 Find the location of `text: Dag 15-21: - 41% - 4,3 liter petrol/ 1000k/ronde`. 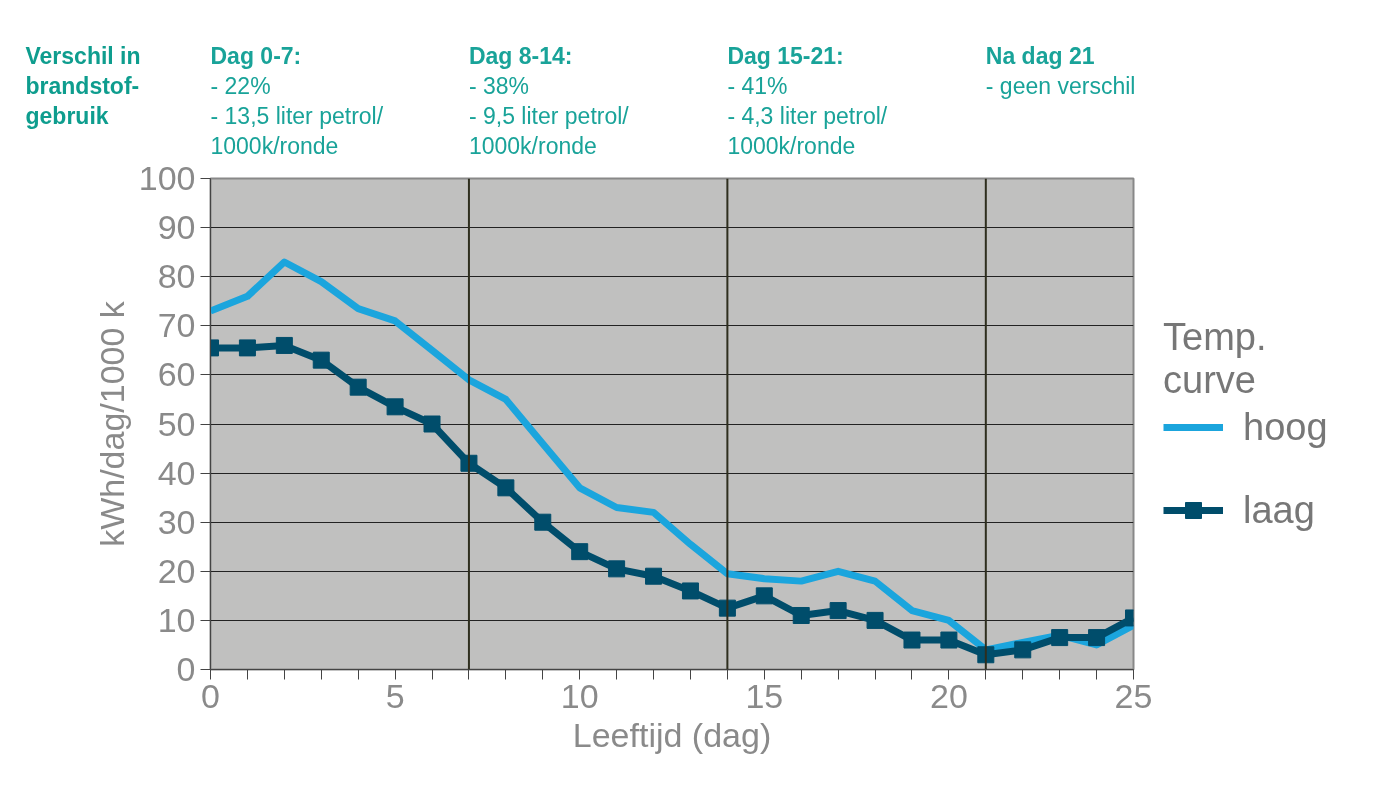

text: Dag 15-21: - 41% - 4,3 liter petrol/ 1000k/ronde is located at coordinates (807, 100).